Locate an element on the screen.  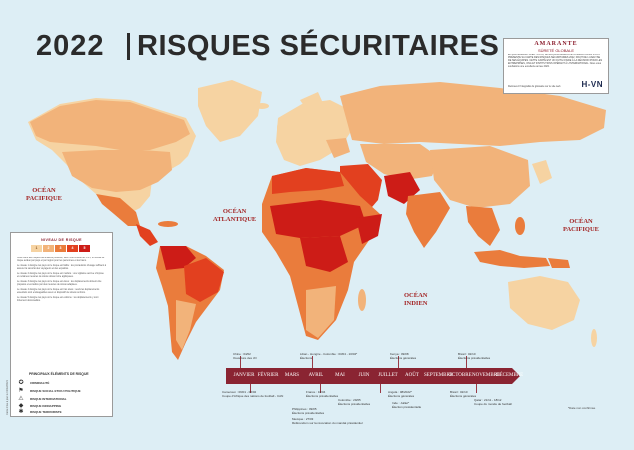
amarante-tagline: SÛRETÉ GLOBALE is located at coordinates (555, 50).